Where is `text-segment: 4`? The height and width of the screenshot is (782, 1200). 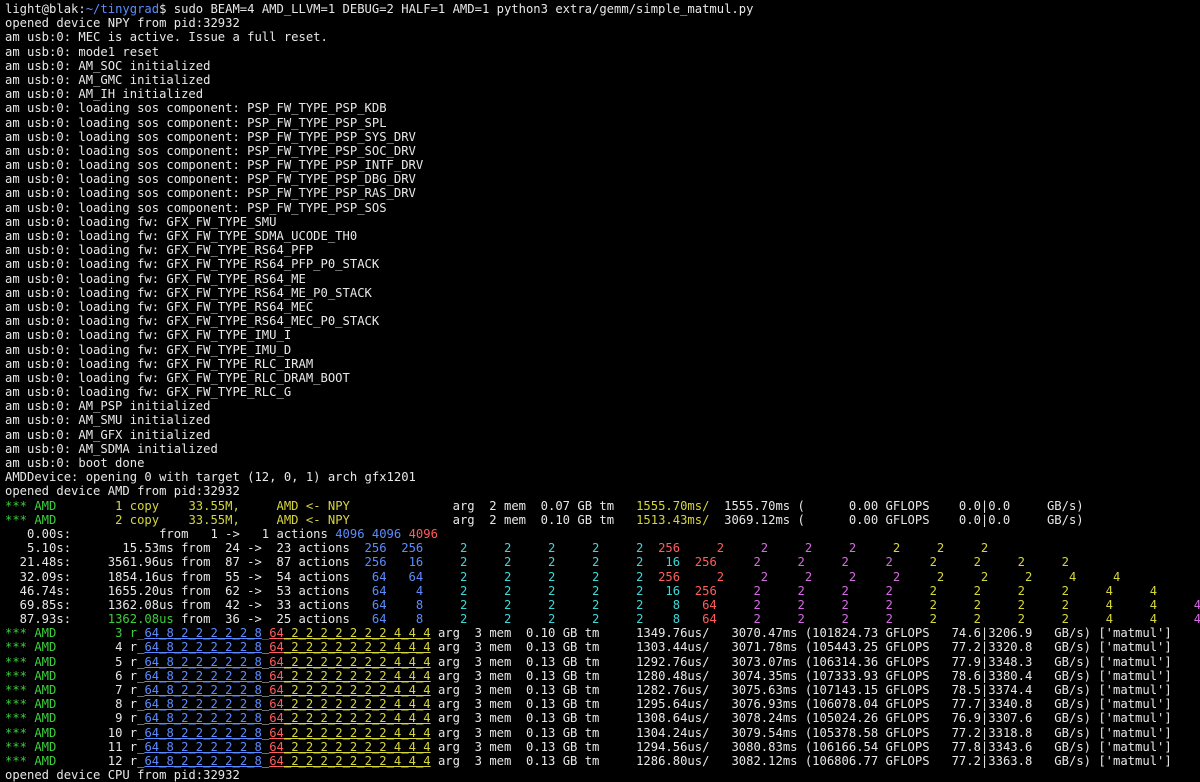
text-segment: 4 is located at coordinates (1196, 619).